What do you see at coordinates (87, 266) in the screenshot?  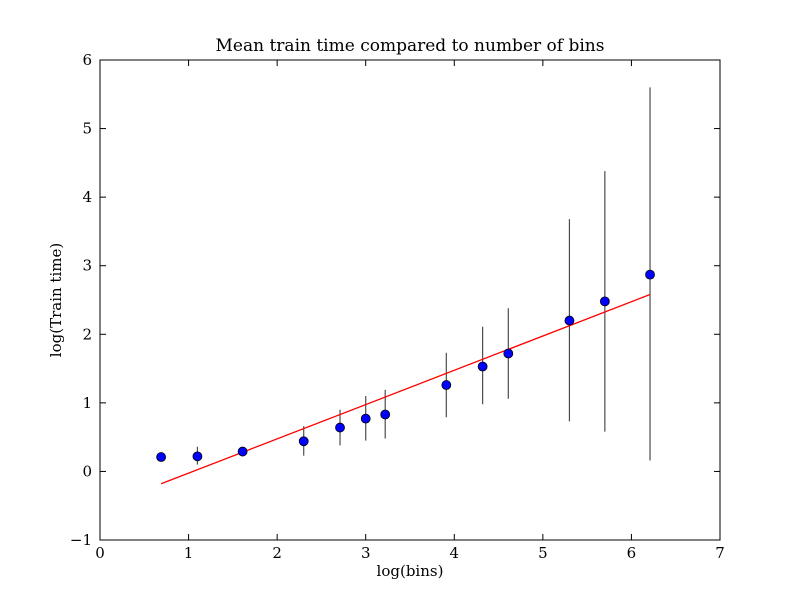 I see `y-tick-label: 3` at bounding box center [87, 266].